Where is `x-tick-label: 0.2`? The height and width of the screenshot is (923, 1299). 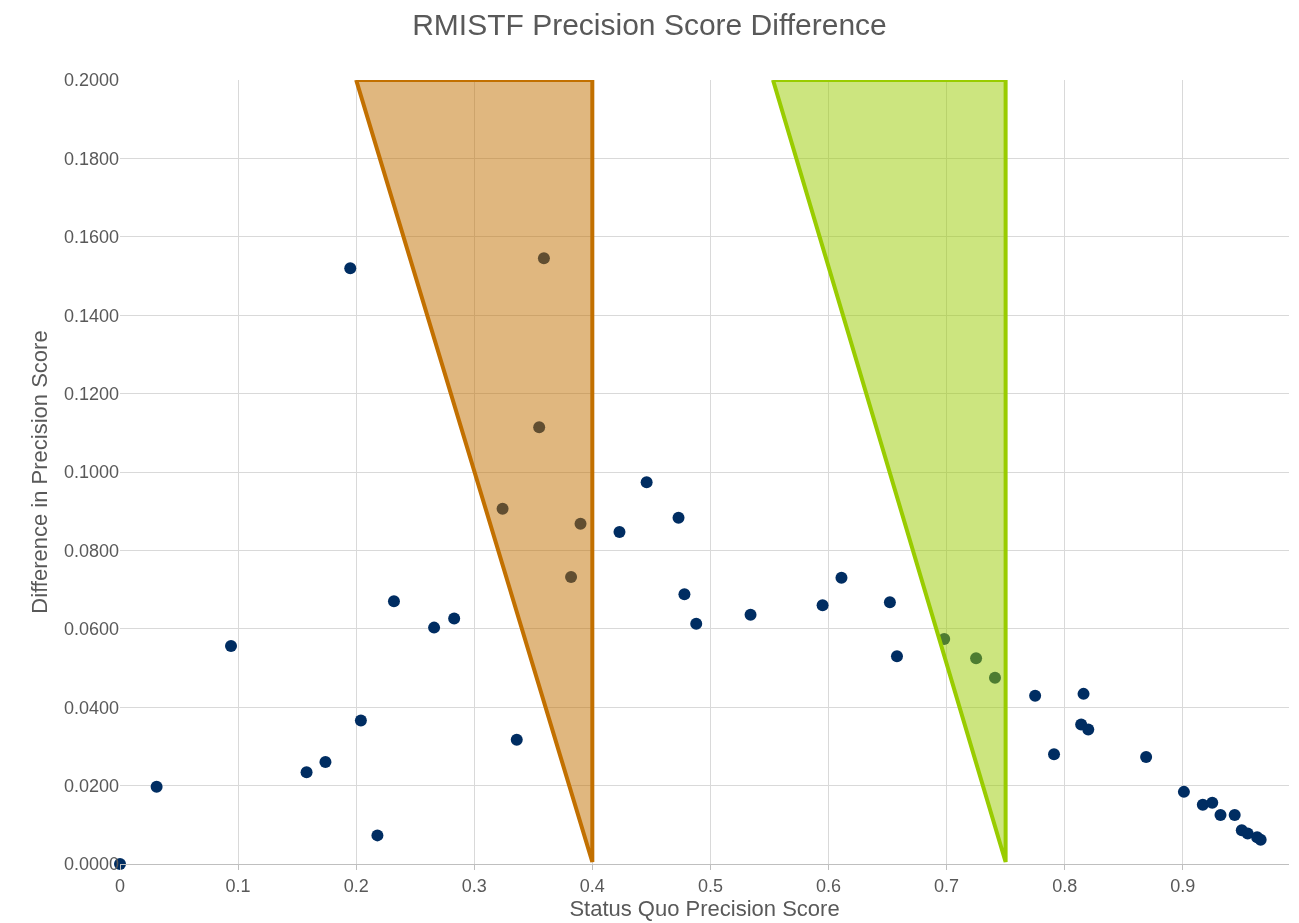 x-tick-label: 0.2 is located at coordinates (356, 885).